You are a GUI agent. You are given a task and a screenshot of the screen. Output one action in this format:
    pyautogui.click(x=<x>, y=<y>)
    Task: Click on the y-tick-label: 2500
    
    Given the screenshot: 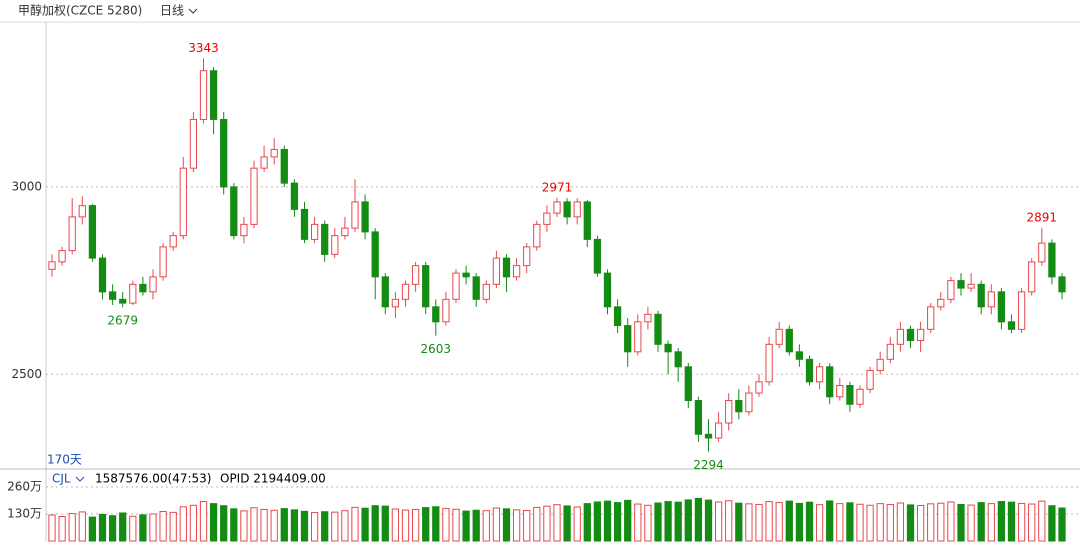 What is the action you would take?
    pyautogui.click(x=26, y=374)
    